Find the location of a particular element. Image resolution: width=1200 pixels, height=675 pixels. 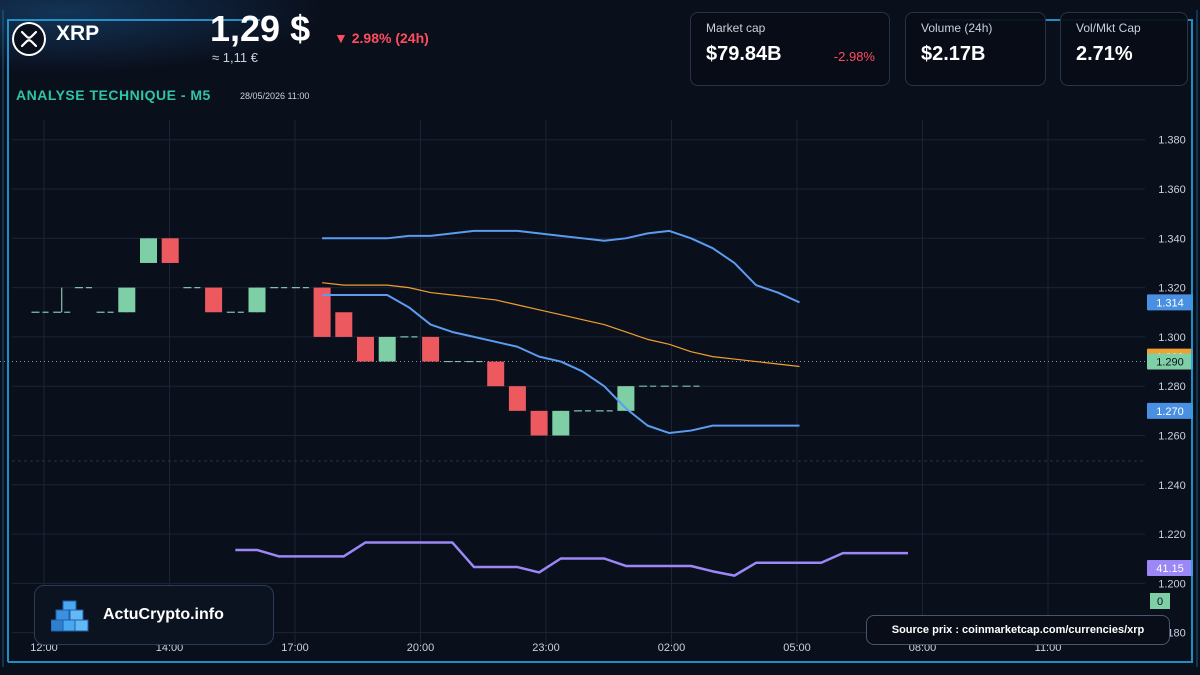

stat-card-market-cap: Market cap $79.84B -2.98% is located at coordinates (790, 49).